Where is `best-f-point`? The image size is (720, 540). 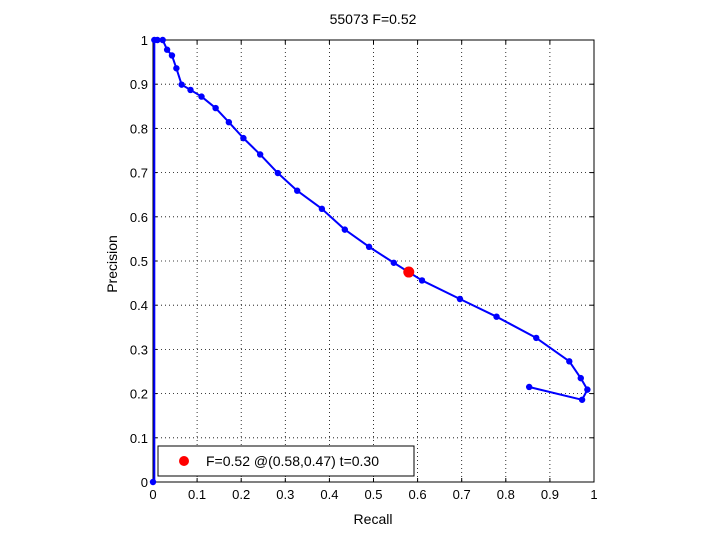
best-f-point is located at coordinates (409, 272).